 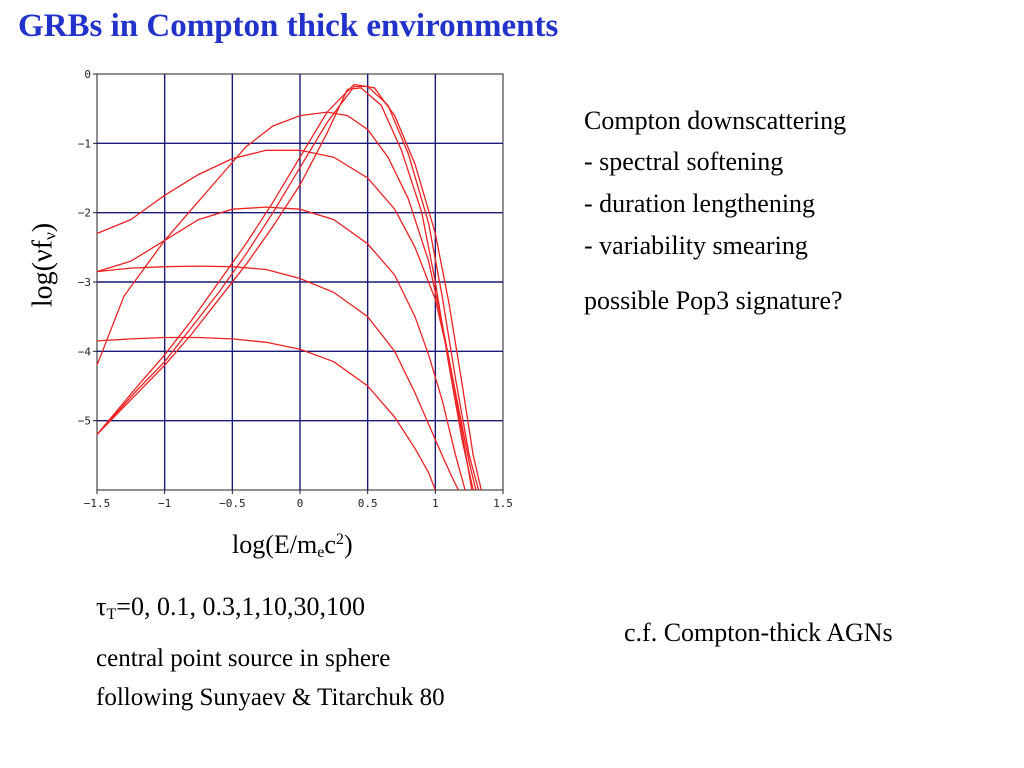 What do you see at coordinates (164, 503) in the screenshot?
I see `x-tick-label: −1` at bounding box center [164, 503].